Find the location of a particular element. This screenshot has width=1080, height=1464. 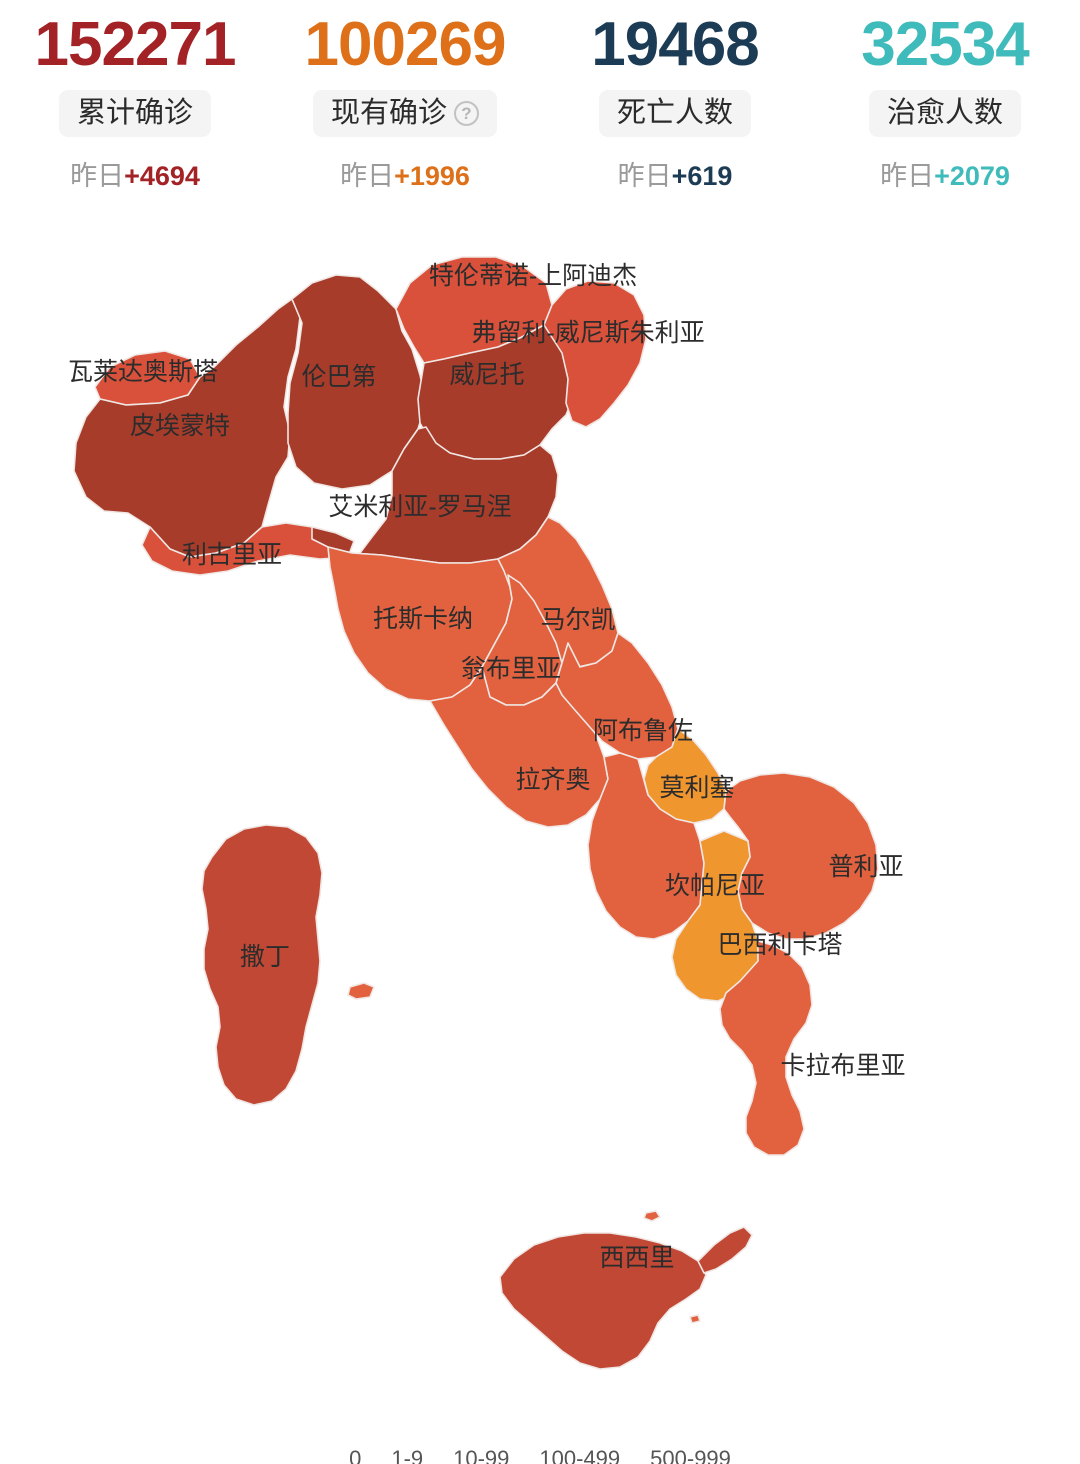

stat-value: 32534 is located at coordinates (945, 44).